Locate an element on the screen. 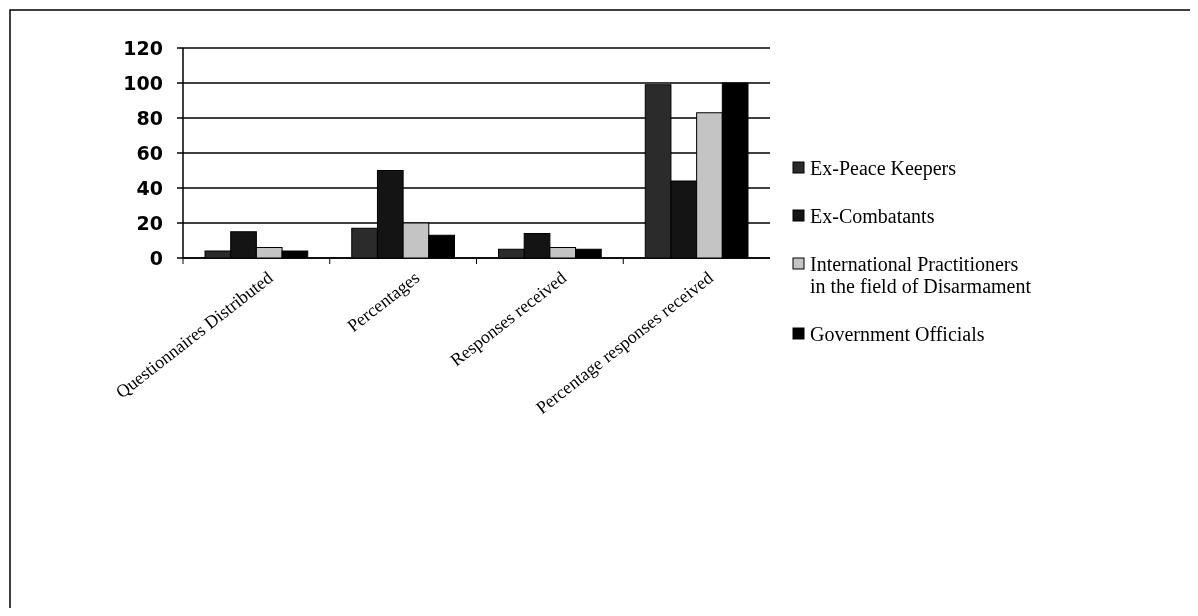 This screenshot has height=616, width=1198. y-tick-label: 20 is located at coordinates (149, 222).